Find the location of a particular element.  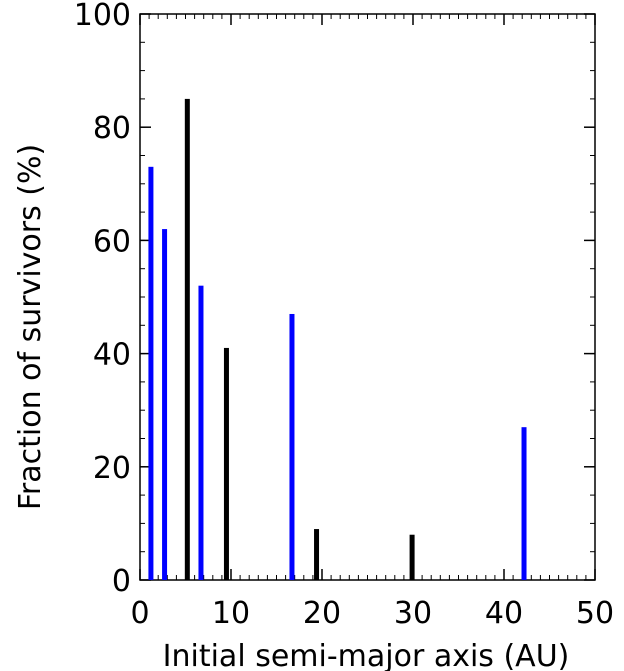

y-tick-label: 60 is located at coordinates (112, 241).